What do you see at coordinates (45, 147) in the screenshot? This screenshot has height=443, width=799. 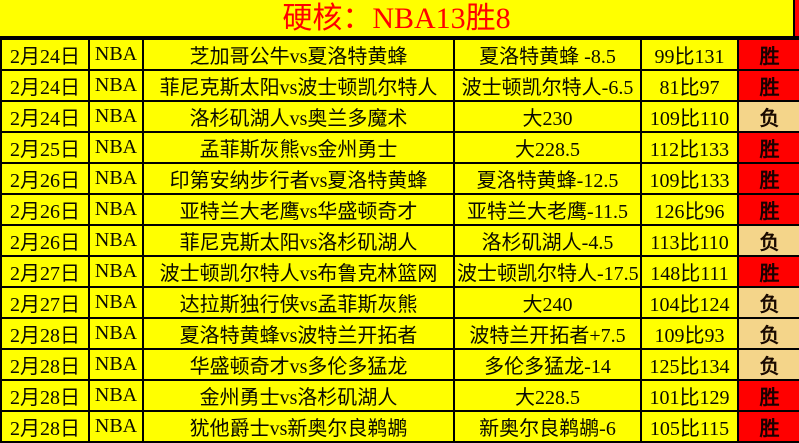 I see `date-cell: 2月25日` at bounding box center [45, 147].